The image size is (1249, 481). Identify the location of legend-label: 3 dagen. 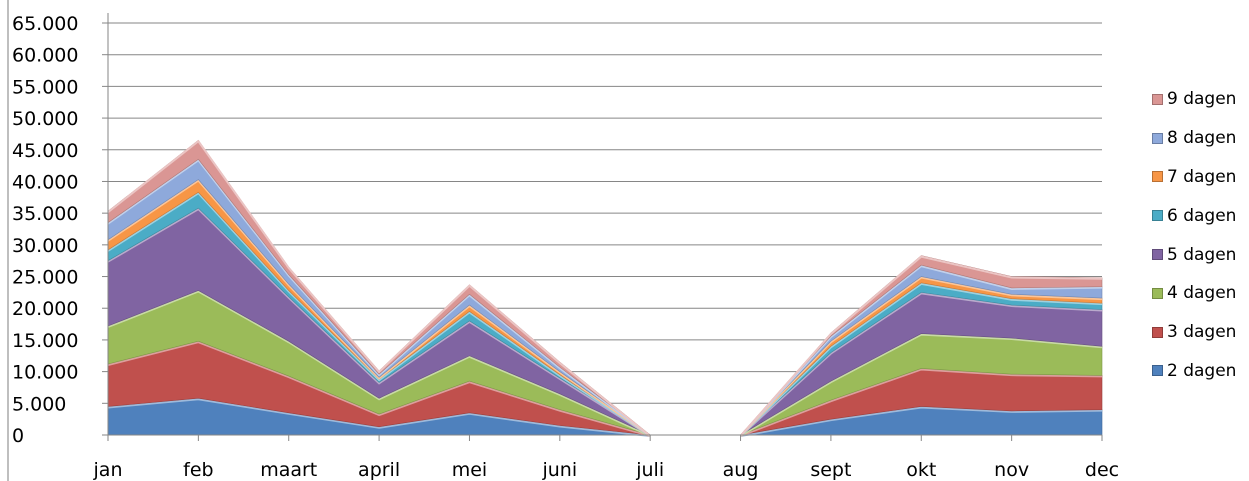
(1202, 332).